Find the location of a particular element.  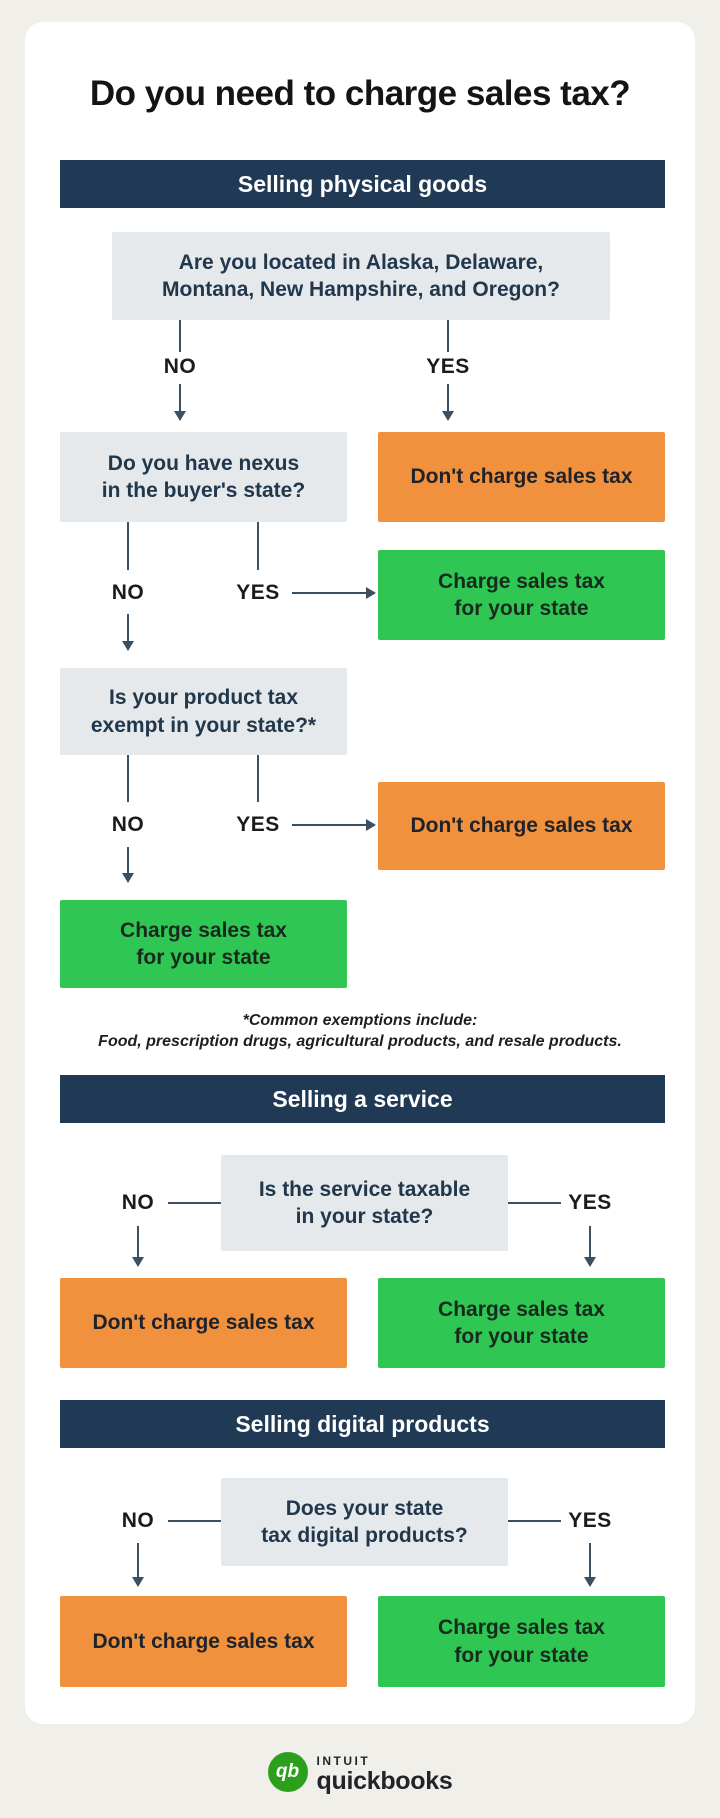

logo-wordmark: INTUIT quickbooks is located at coordinates (385, 1774).